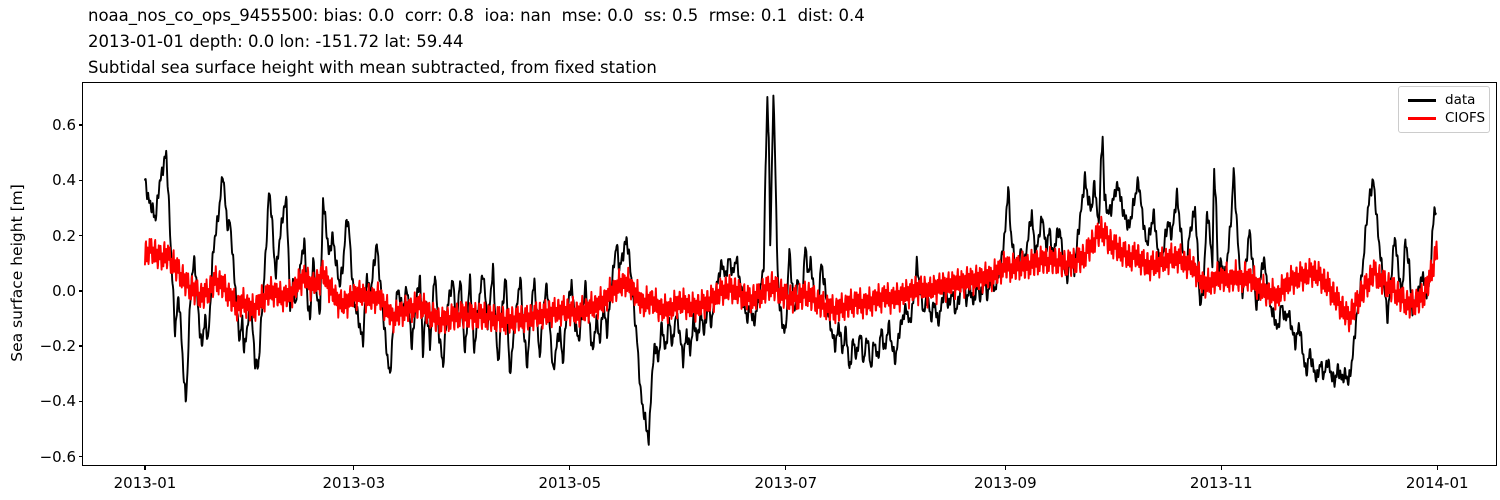  Describe the element at coordinates (64, 125) in the screenshot. I see `y-tick-label: 0.6` at that location.